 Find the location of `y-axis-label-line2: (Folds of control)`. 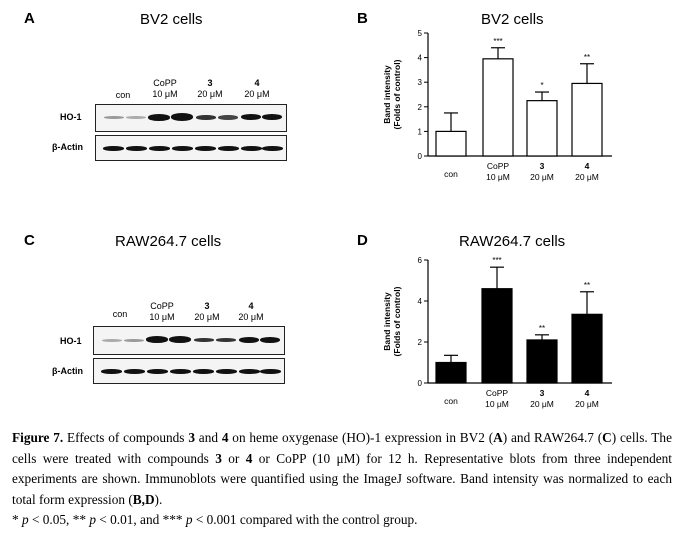

y-axis-label-line2: (Folds of control) is located at coordinates (397, 94).